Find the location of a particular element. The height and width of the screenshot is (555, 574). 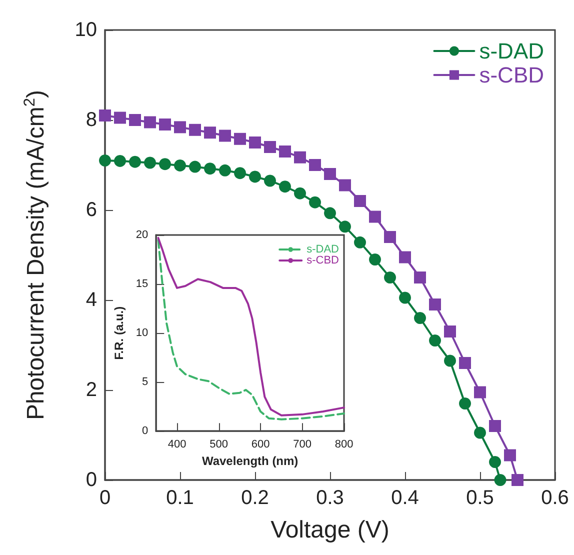

x-axis-title: Voltage (V) is located at coordinates (330, 530).